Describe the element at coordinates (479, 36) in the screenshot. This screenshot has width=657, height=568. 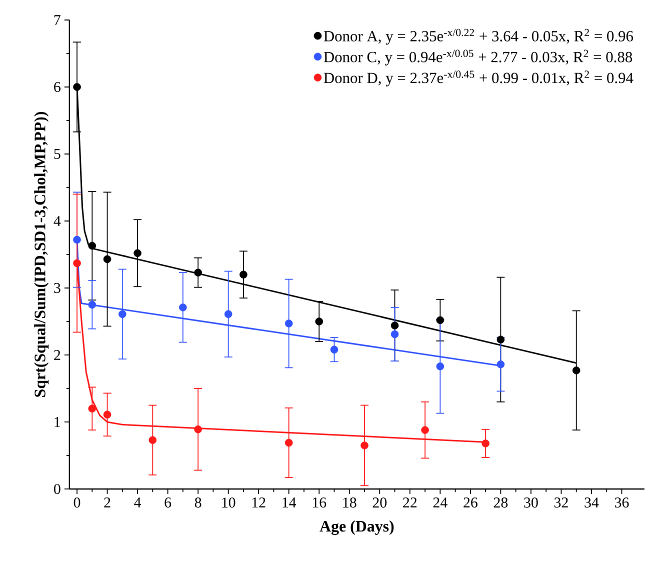
I see `legend-label: Donor A, y = 2.35e$^{-x/0.22}$ + 3.64 - 0.05x, R$^{2}$ = 0.96` at that location.